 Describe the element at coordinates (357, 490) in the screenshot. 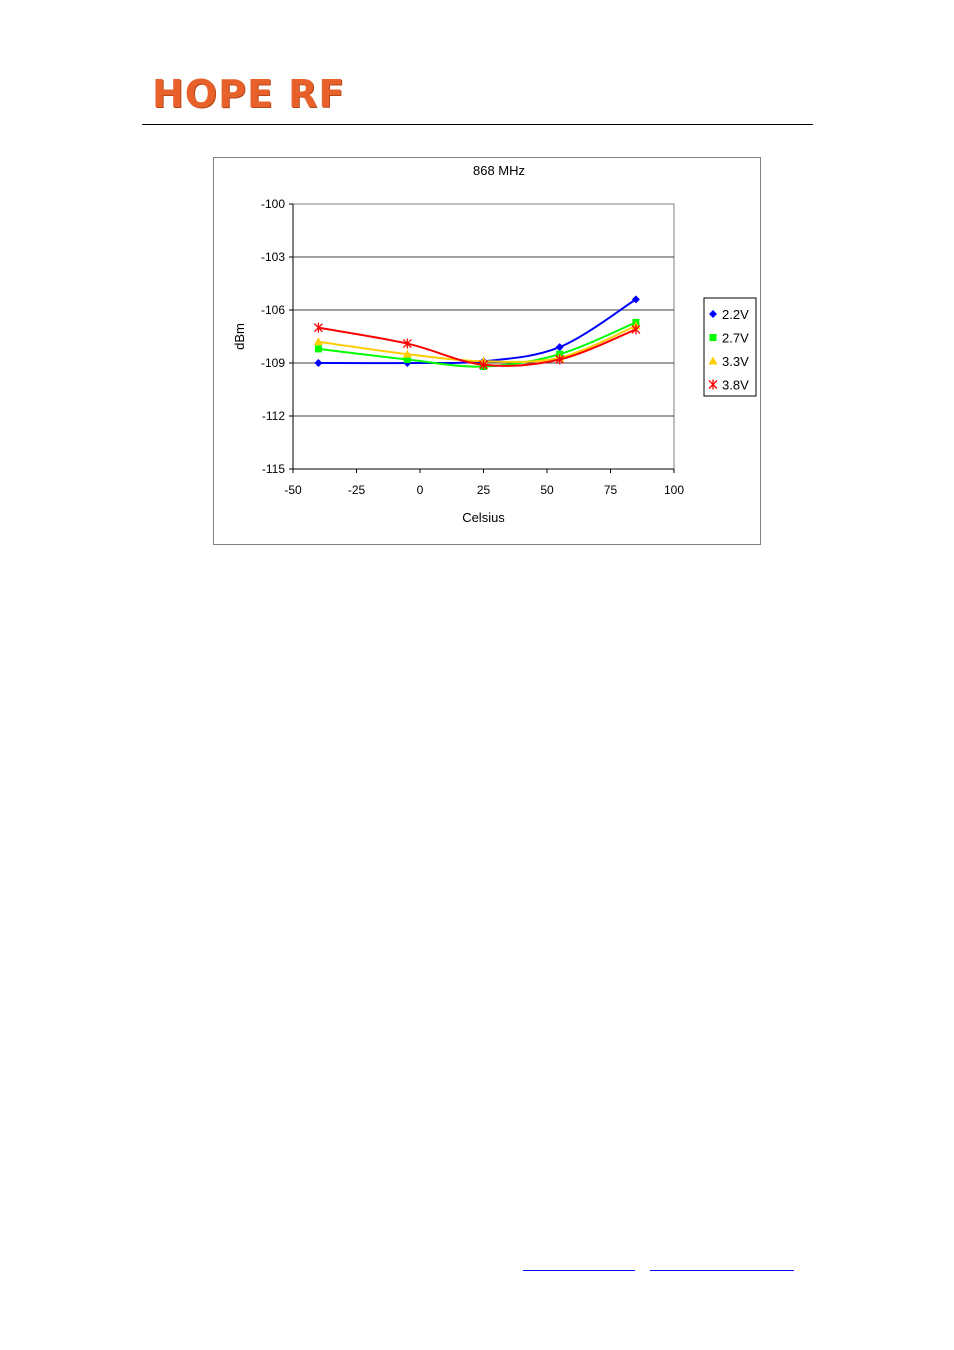

I see `x-tick-label: -25` at that location.